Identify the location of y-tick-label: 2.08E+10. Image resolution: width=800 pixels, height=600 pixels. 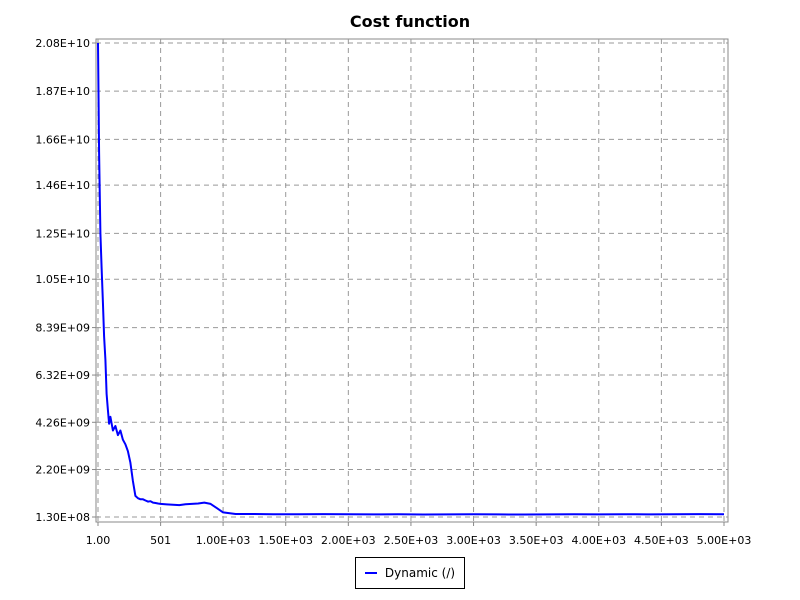
(62, 43).